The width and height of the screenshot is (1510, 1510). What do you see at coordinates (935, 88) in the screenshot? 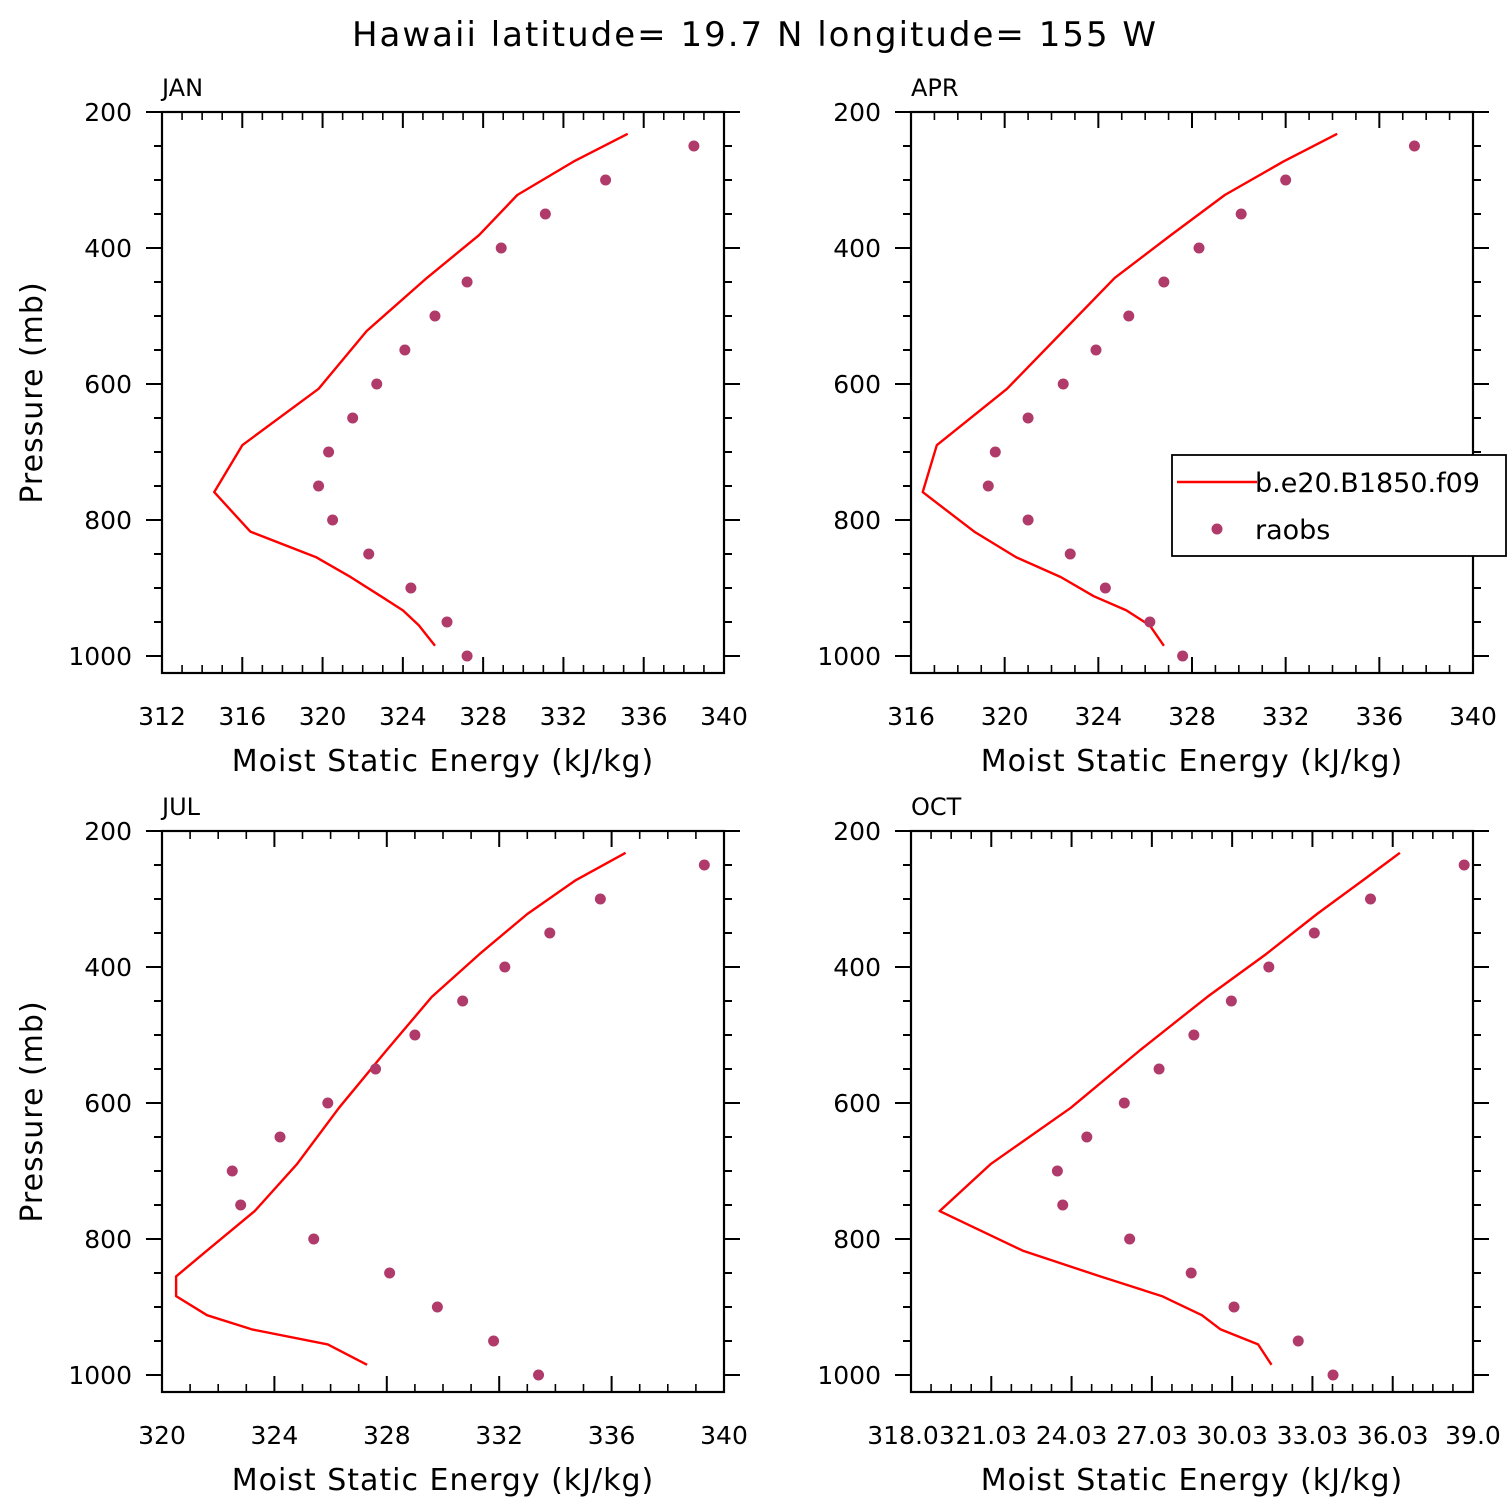
I see `panel-label: APR` at bounding box center [935, 88].